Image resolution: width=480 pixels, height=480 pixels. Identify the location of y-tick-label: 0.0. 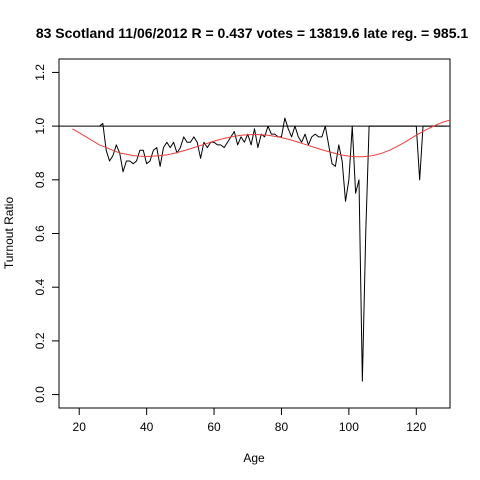
(40, 394).